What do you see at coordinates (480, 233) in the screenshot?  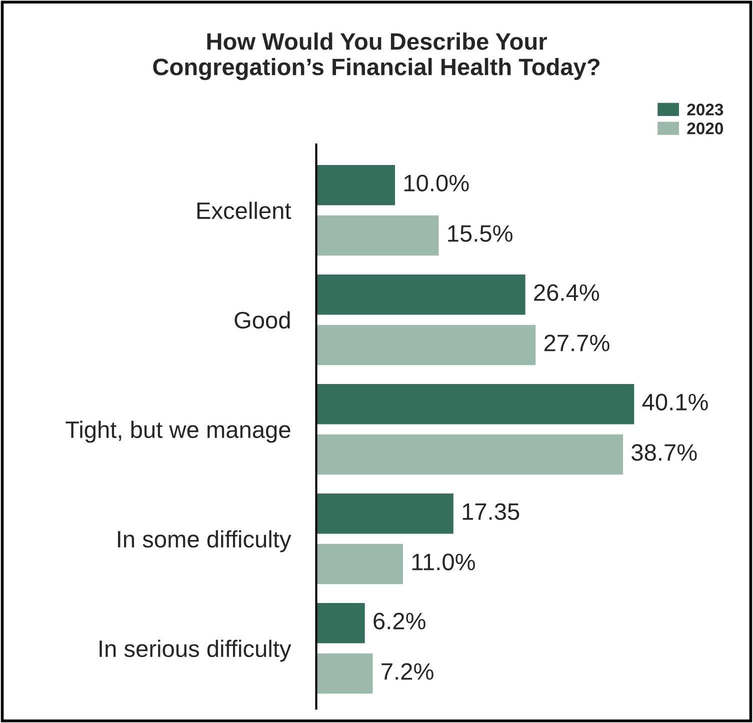 I see `data-label: 15.5%` at bounding box center [480, 233].